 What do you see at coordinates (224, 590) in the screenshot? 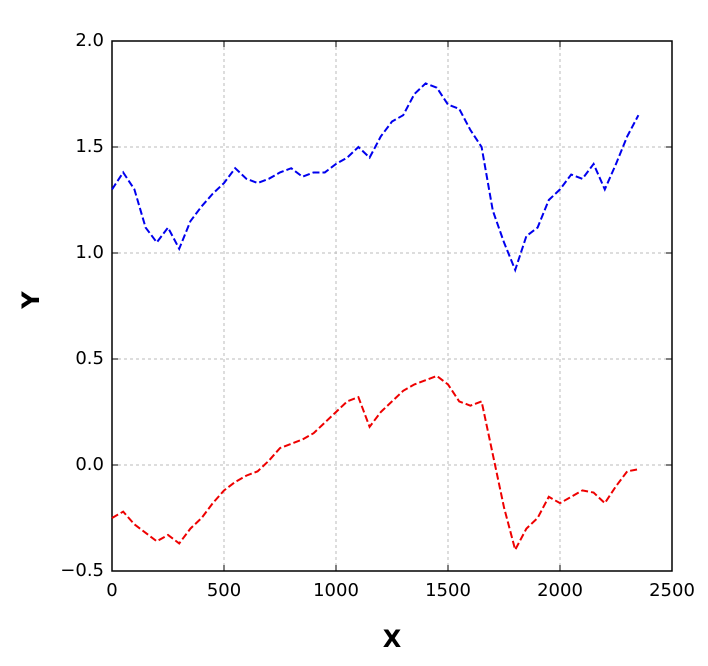
I see `x-tick-label: 500` at bounding box center [224, 590].